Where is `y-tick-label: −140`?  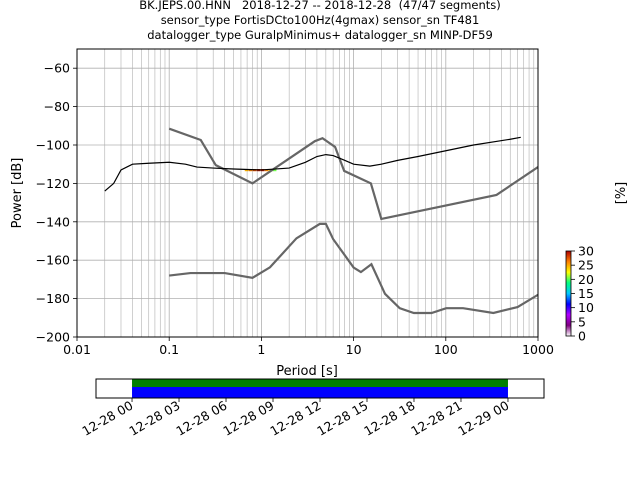 y-tick-label: −140 is located at coordinates (53, 221).